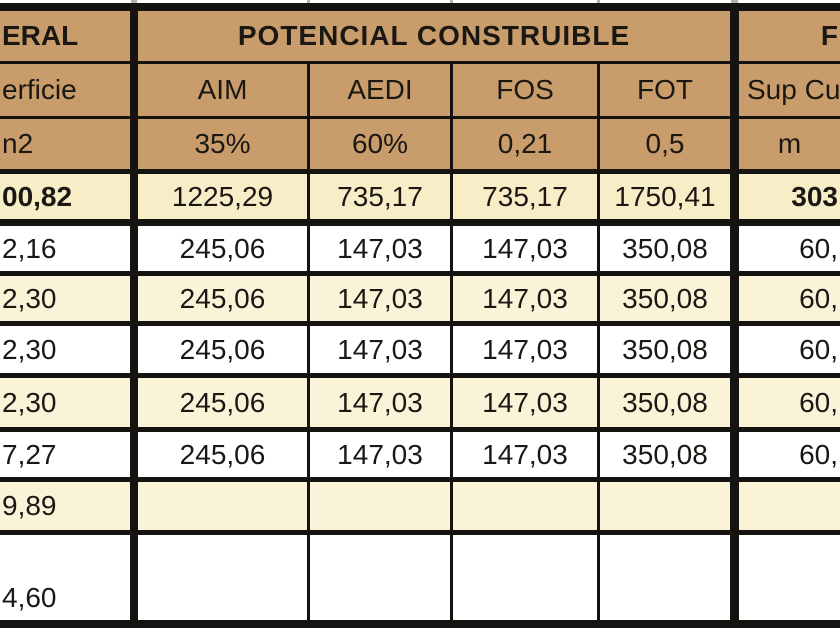 This screenshot has height=630, width=840. What do you see at coordinates (434, 36) in the screenshot?
I see `header-group-center: POTENCIAL CONSTRUIBLE` at bounding box center [434, 36].